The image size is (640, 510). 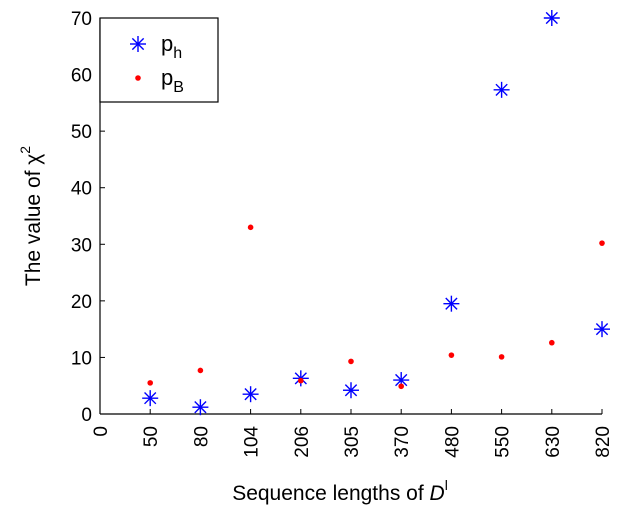 I want to click on legend-label-pb: pB, so click(x=172, y=80).